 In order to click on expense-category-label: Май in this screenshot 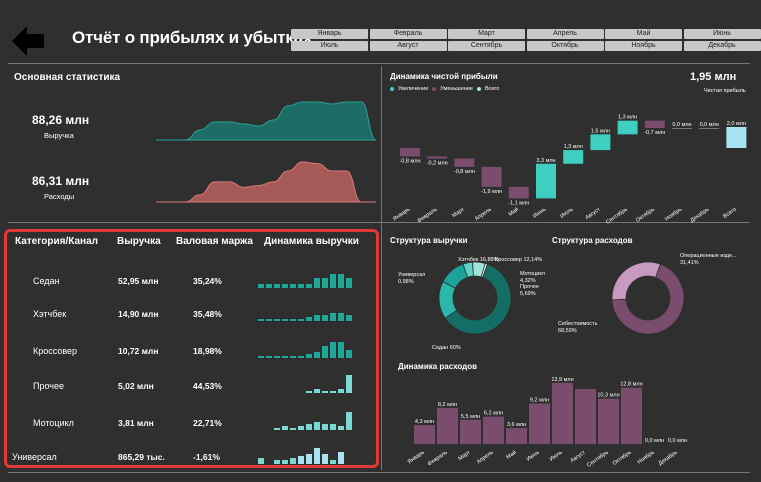, I will do `click(511, 455)`.